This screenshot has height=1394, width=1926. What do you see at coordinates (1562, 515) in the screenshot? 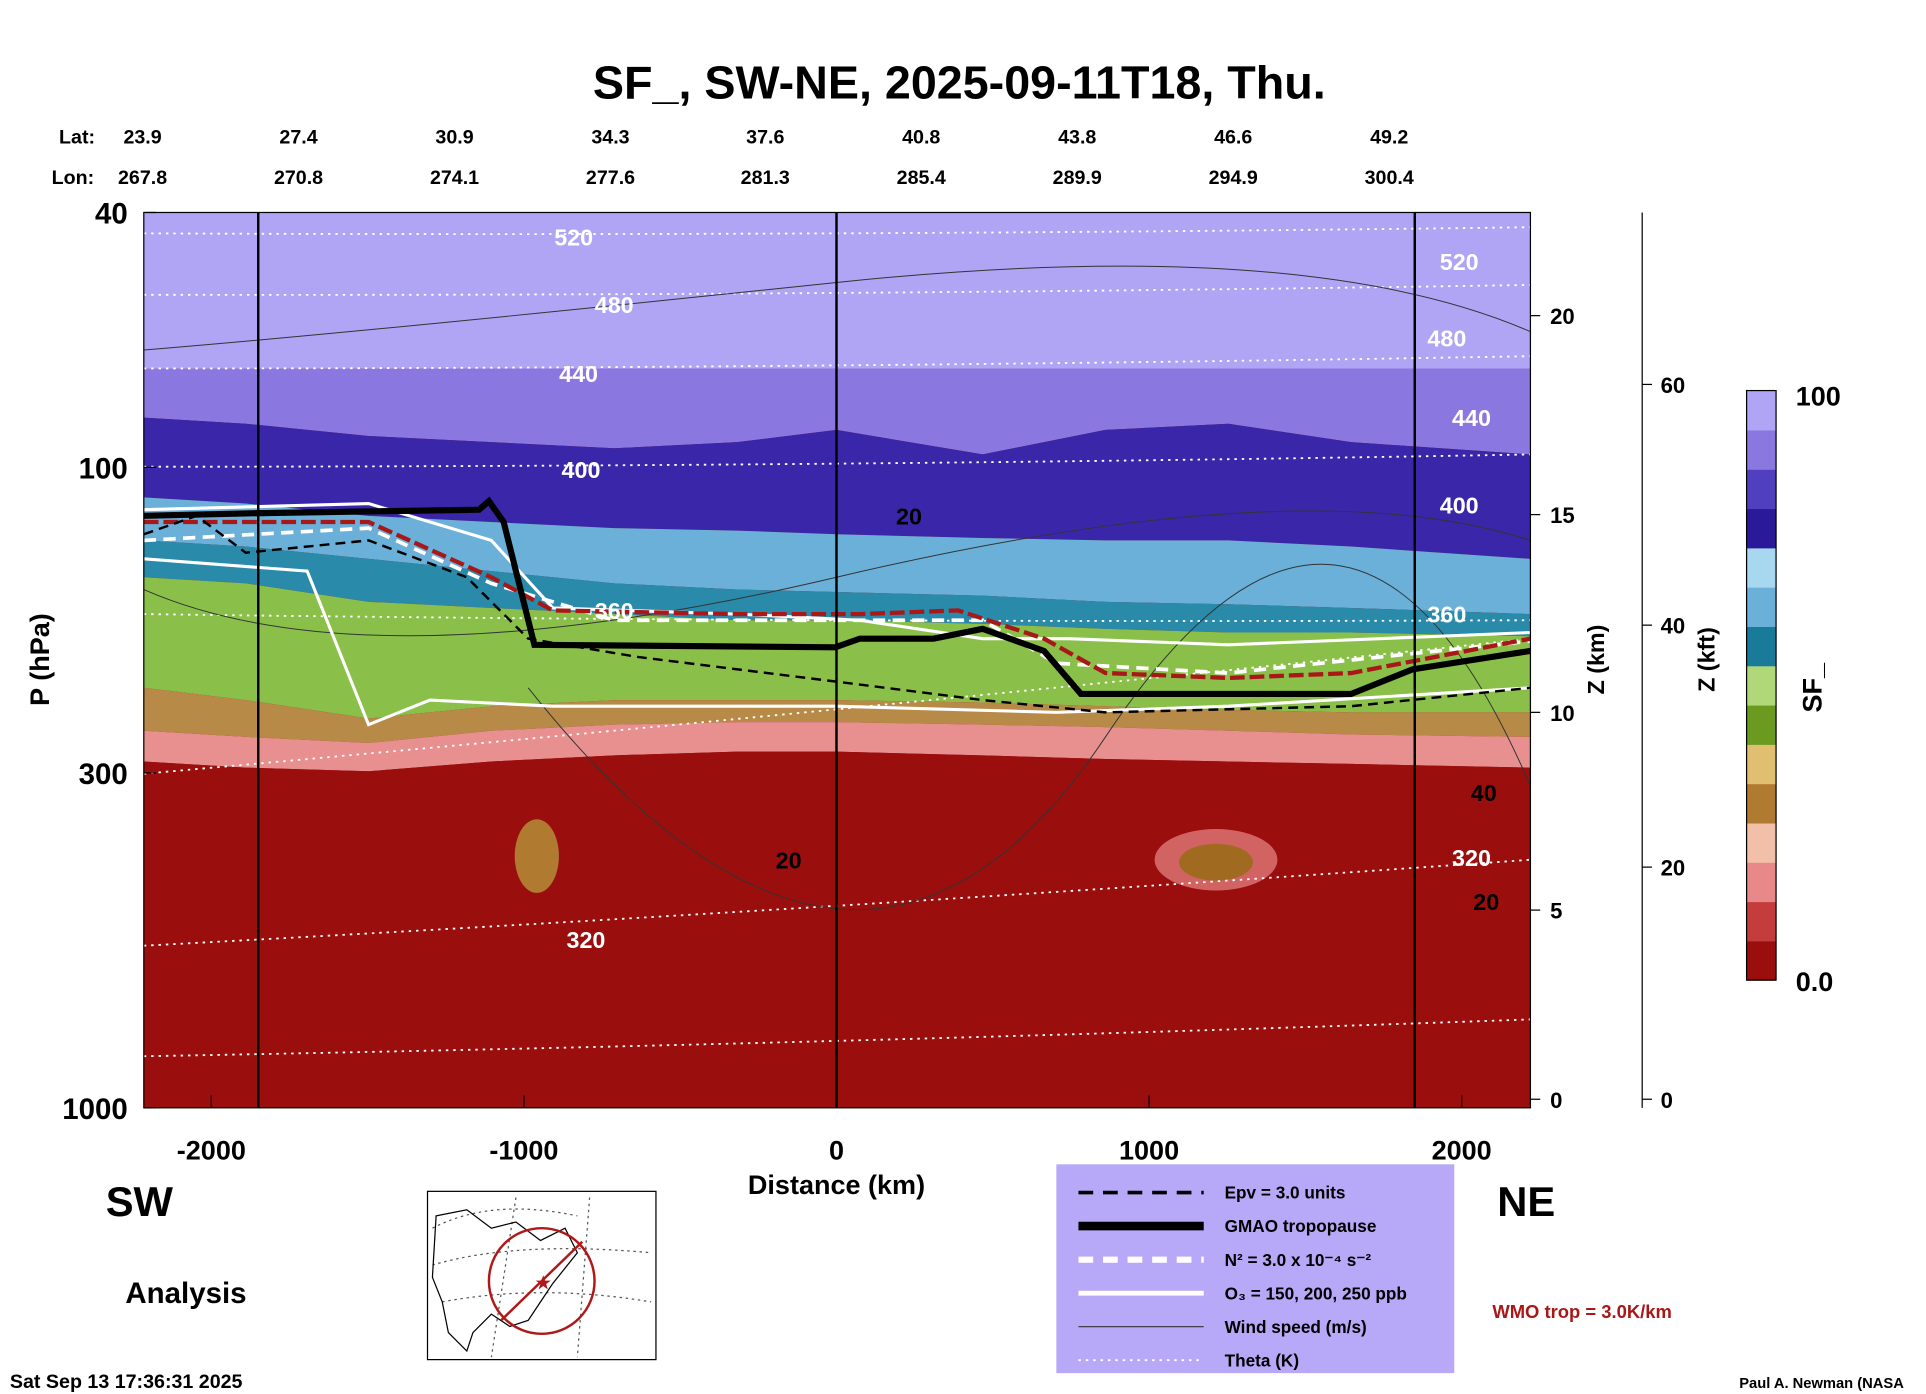
I see `z-km-tick-label: 15` at bounding box center [1562, 515].